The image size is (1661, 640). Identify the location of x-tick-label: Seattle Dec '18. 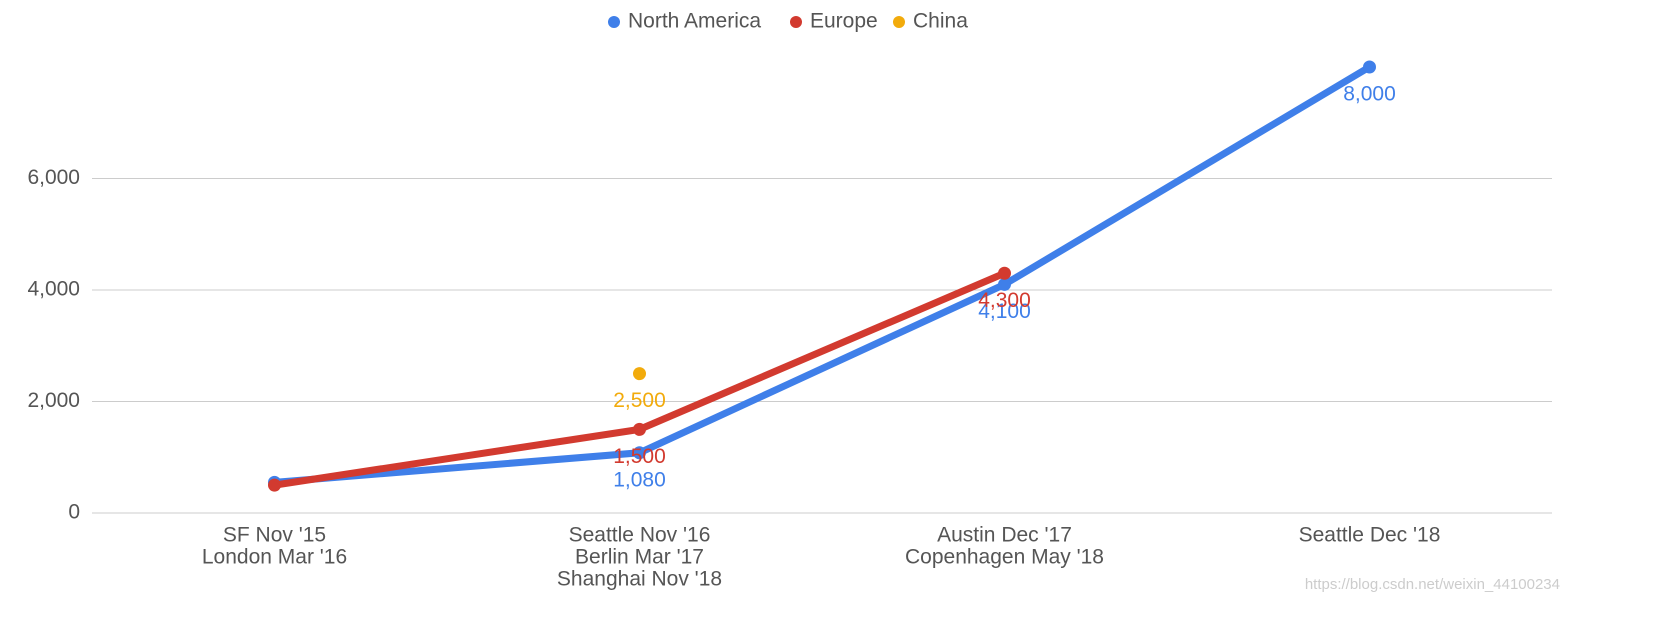
(1370, 535).